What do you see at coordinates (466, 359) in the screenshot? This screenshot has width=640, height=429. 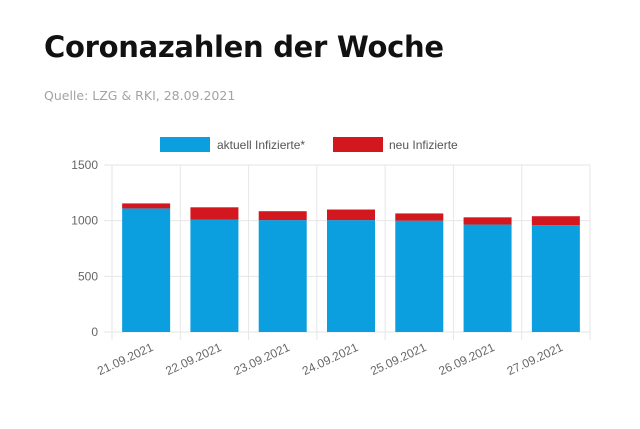 I see `x-tick-label: 26.09.2021` at bounding box center [466, 359].